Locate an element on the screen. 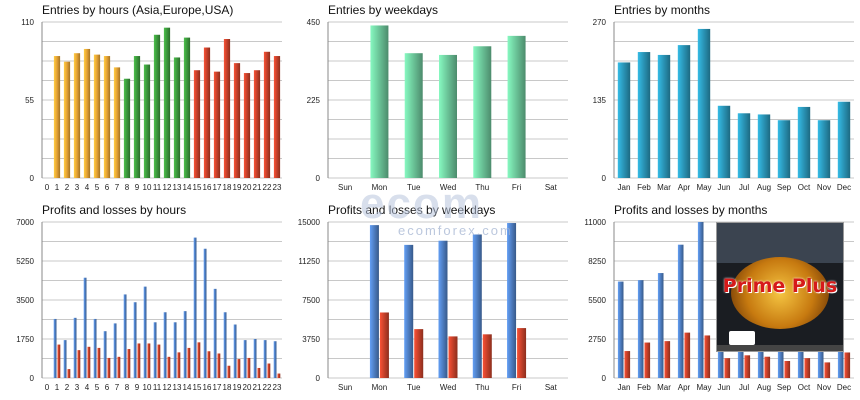  x-tick-label: Aug is located at coordinates (764, 387).